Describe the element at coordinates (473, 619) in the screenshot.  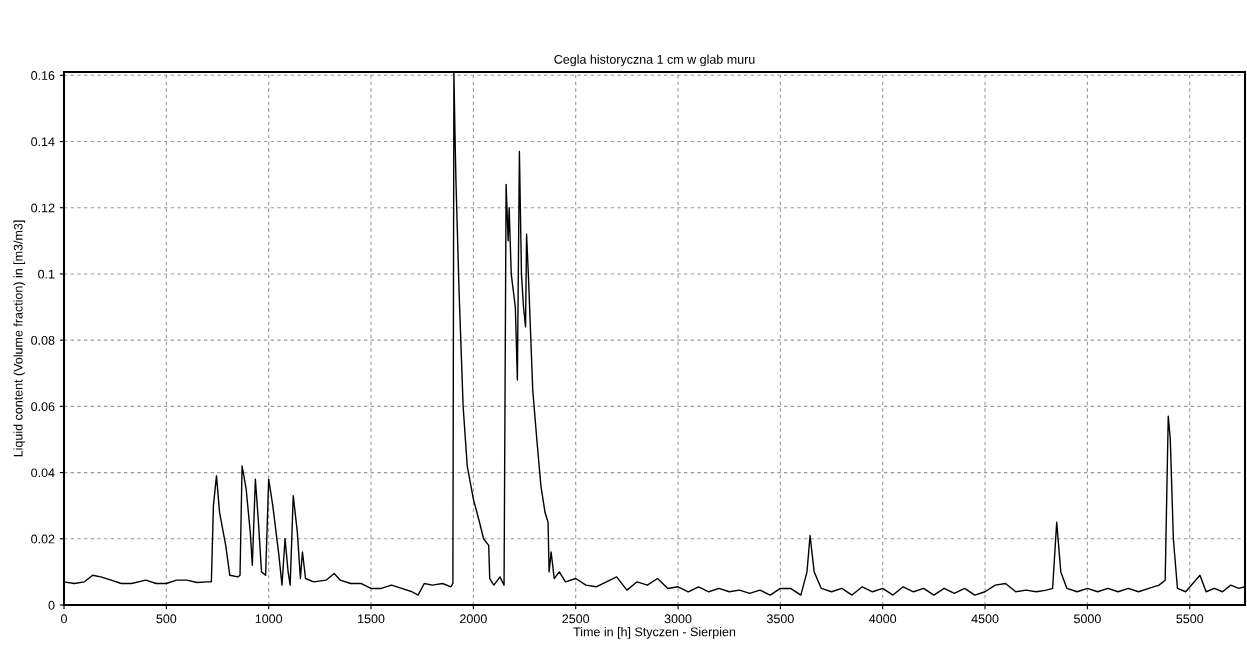
I see `x-tick-label: 2000` at that location.